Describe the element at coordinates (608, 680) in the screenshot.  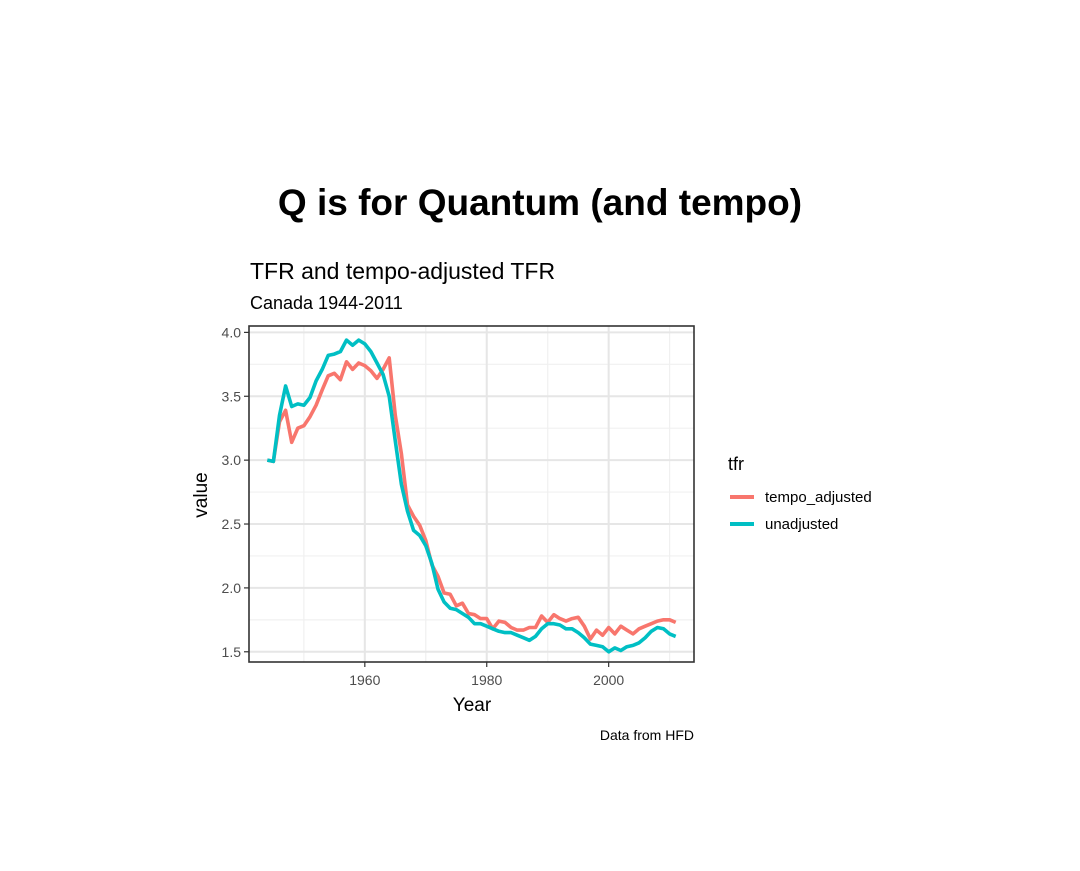
I see `x-tick-label: 2000` at that location.